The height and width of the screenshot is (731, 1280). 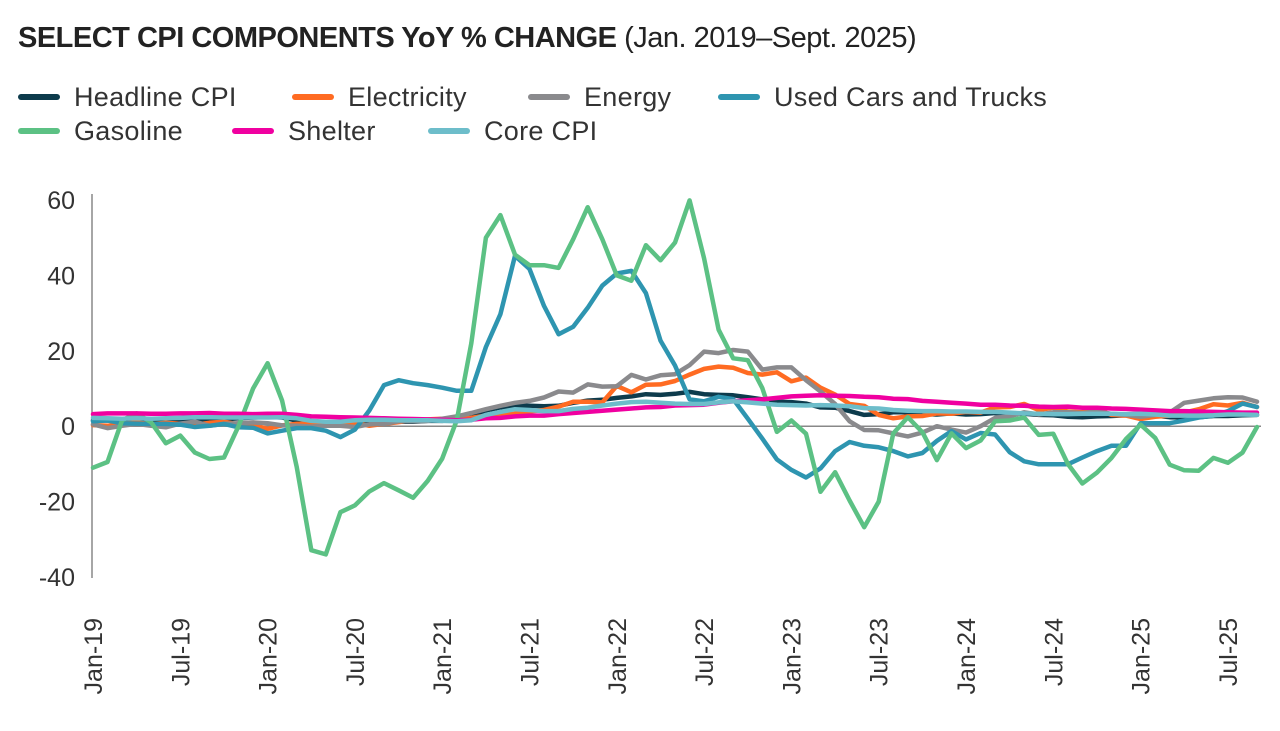 What do you see at coordinates (792, 656) in the screenshot?
I see `x-tick-label: Jan-23` at bounding box center [792, 656].